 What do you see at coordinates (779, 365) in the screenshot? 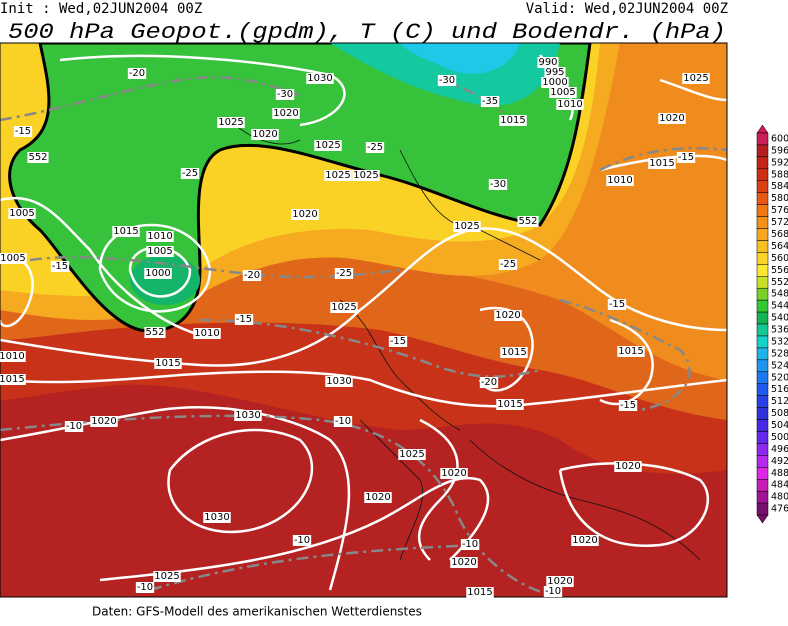
I see `colorbar-label: 524` at bounding box center [779, 365].